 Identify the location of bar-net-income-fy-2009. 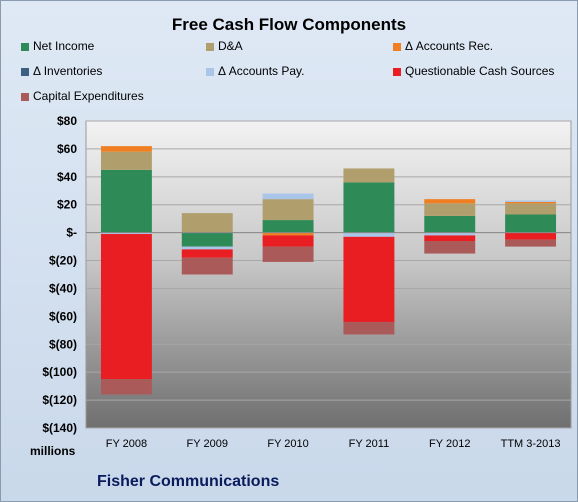
(207, 239).